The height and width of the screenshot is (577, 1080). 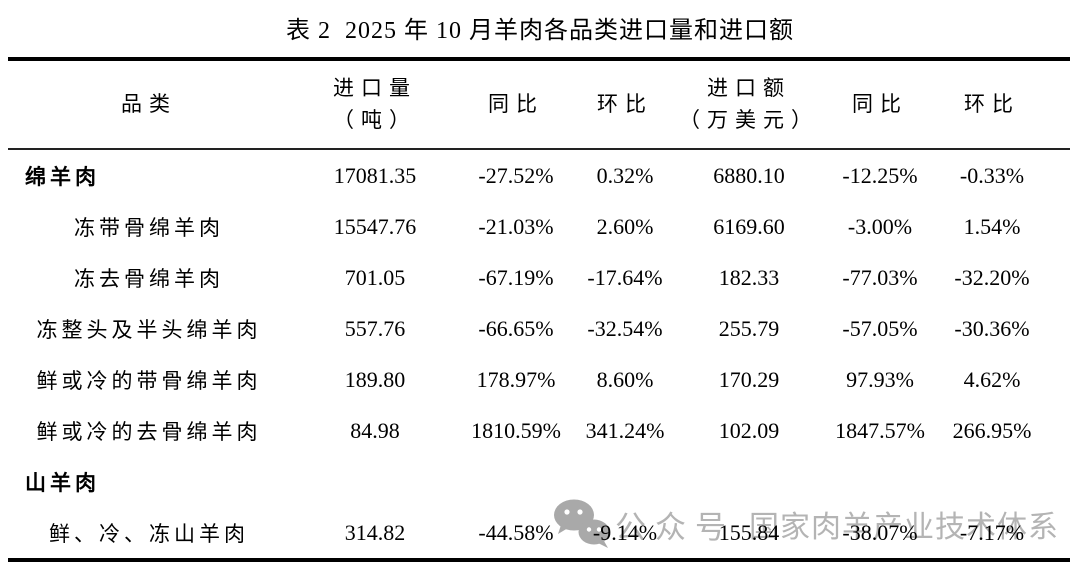 What do you see at coordinates (992, 226) in the screenshot?
I see `cell-value: 1.54%` at bounding box center [992, 226].